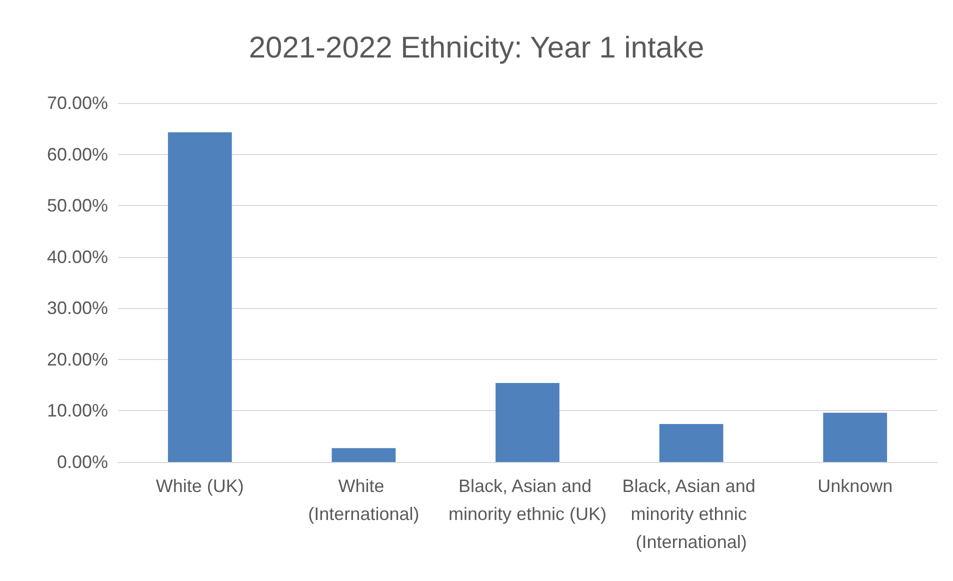 The image size is (953, 581). What do you see at coordinates (527, 500) in the screenshot?
I see `x-tick-label: Black, Asian and minority ethnic (UK)` at bounding box center [527, 500].